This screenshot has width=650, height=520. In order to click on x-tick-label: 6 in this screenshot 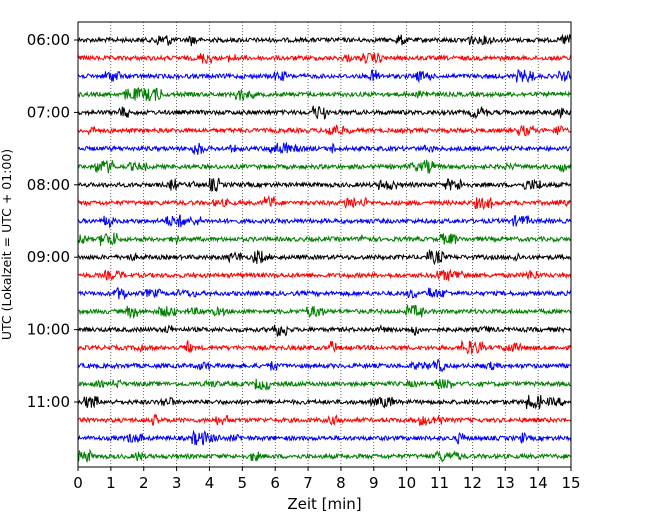, I will do `click(275, 483)`.